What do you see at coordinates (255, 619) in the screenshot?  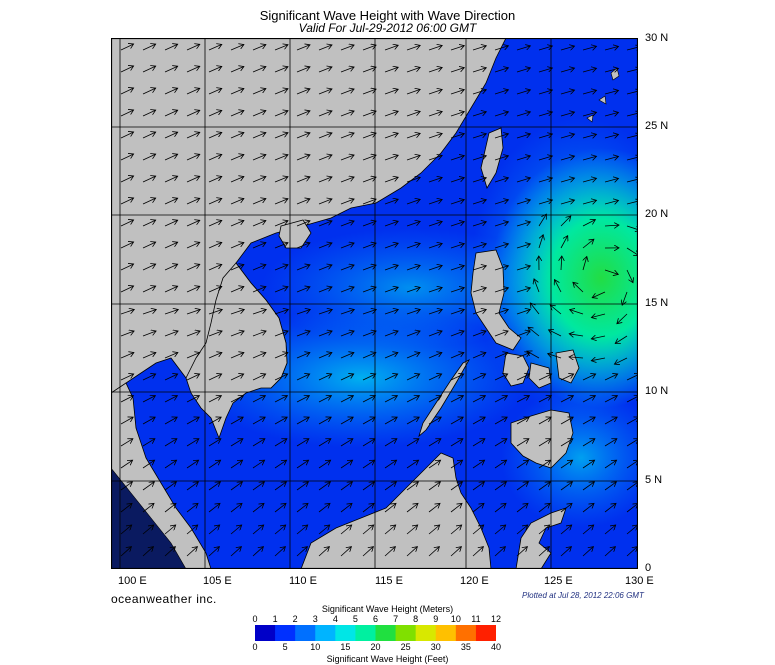 I see `meters-tick-label: 0` at bounding box center [255, 619].